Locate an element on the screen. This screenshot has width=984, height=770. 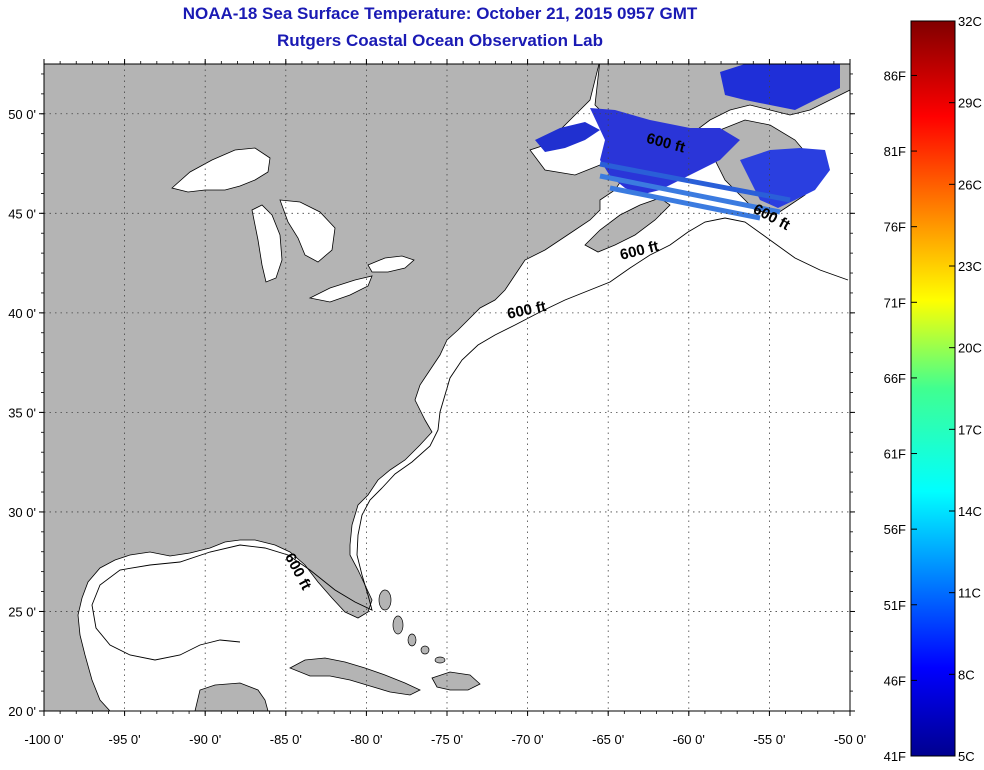
colorbar is located at coordinates (933, 388).